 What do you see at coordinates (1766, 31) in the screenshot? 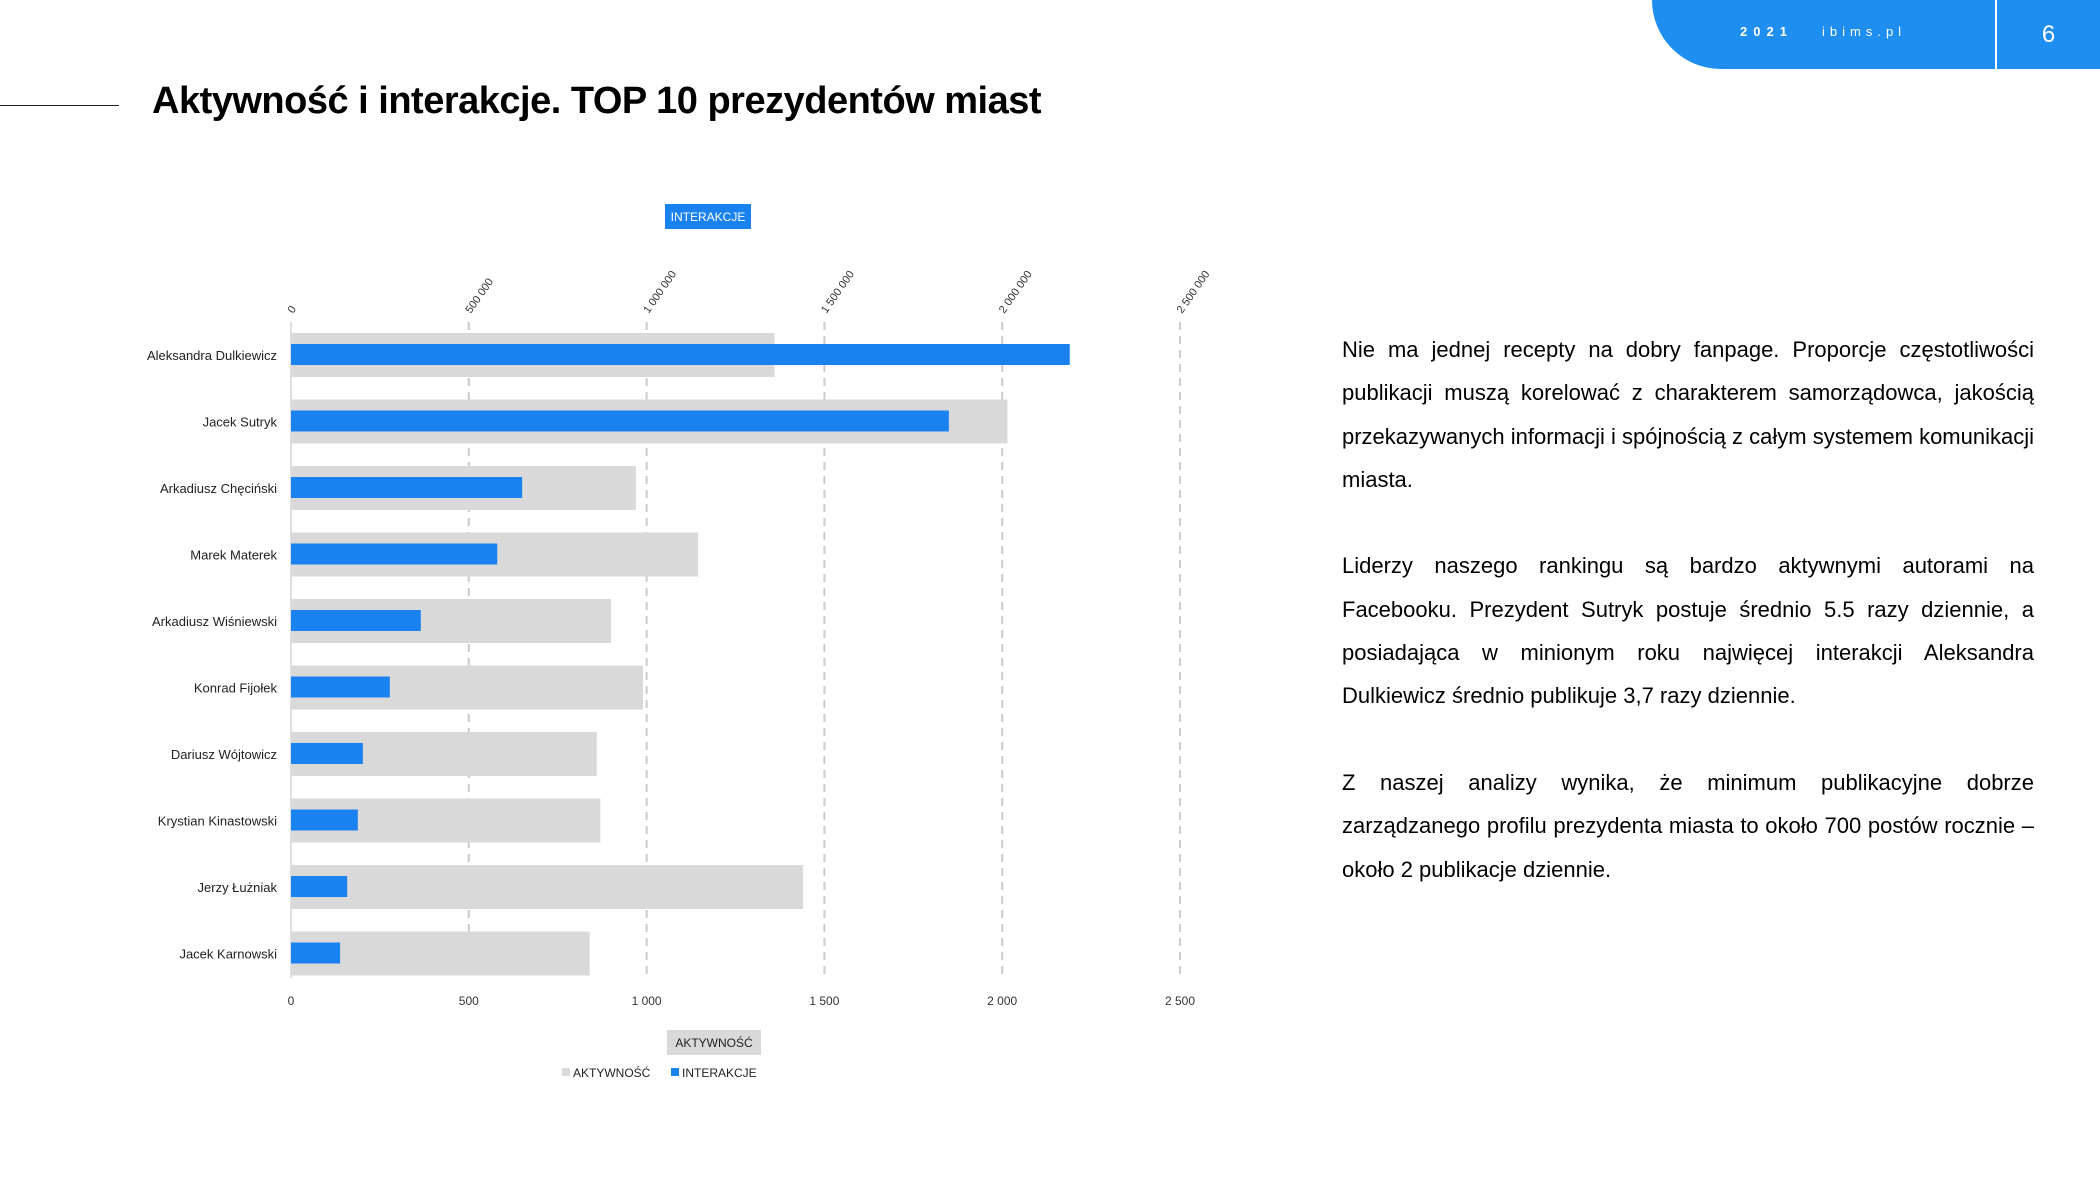
I see `header-year: 2021` at bounding box center [1766, 31].